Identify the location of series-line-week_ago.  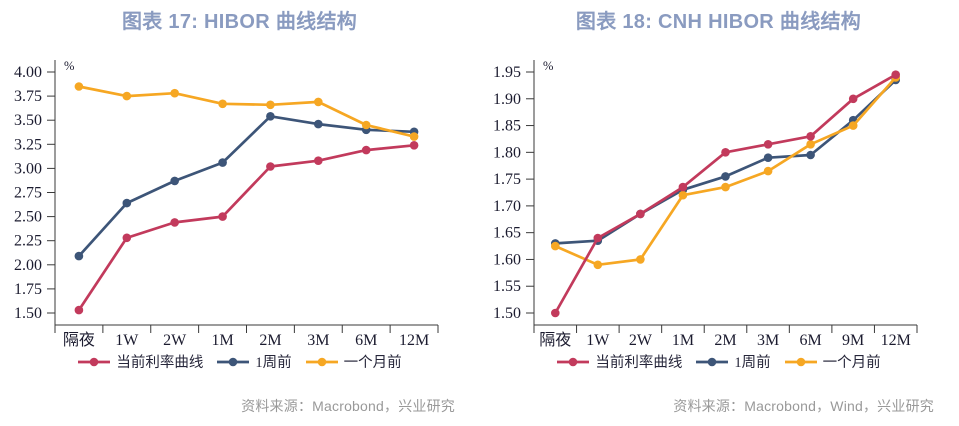
(726, 162).